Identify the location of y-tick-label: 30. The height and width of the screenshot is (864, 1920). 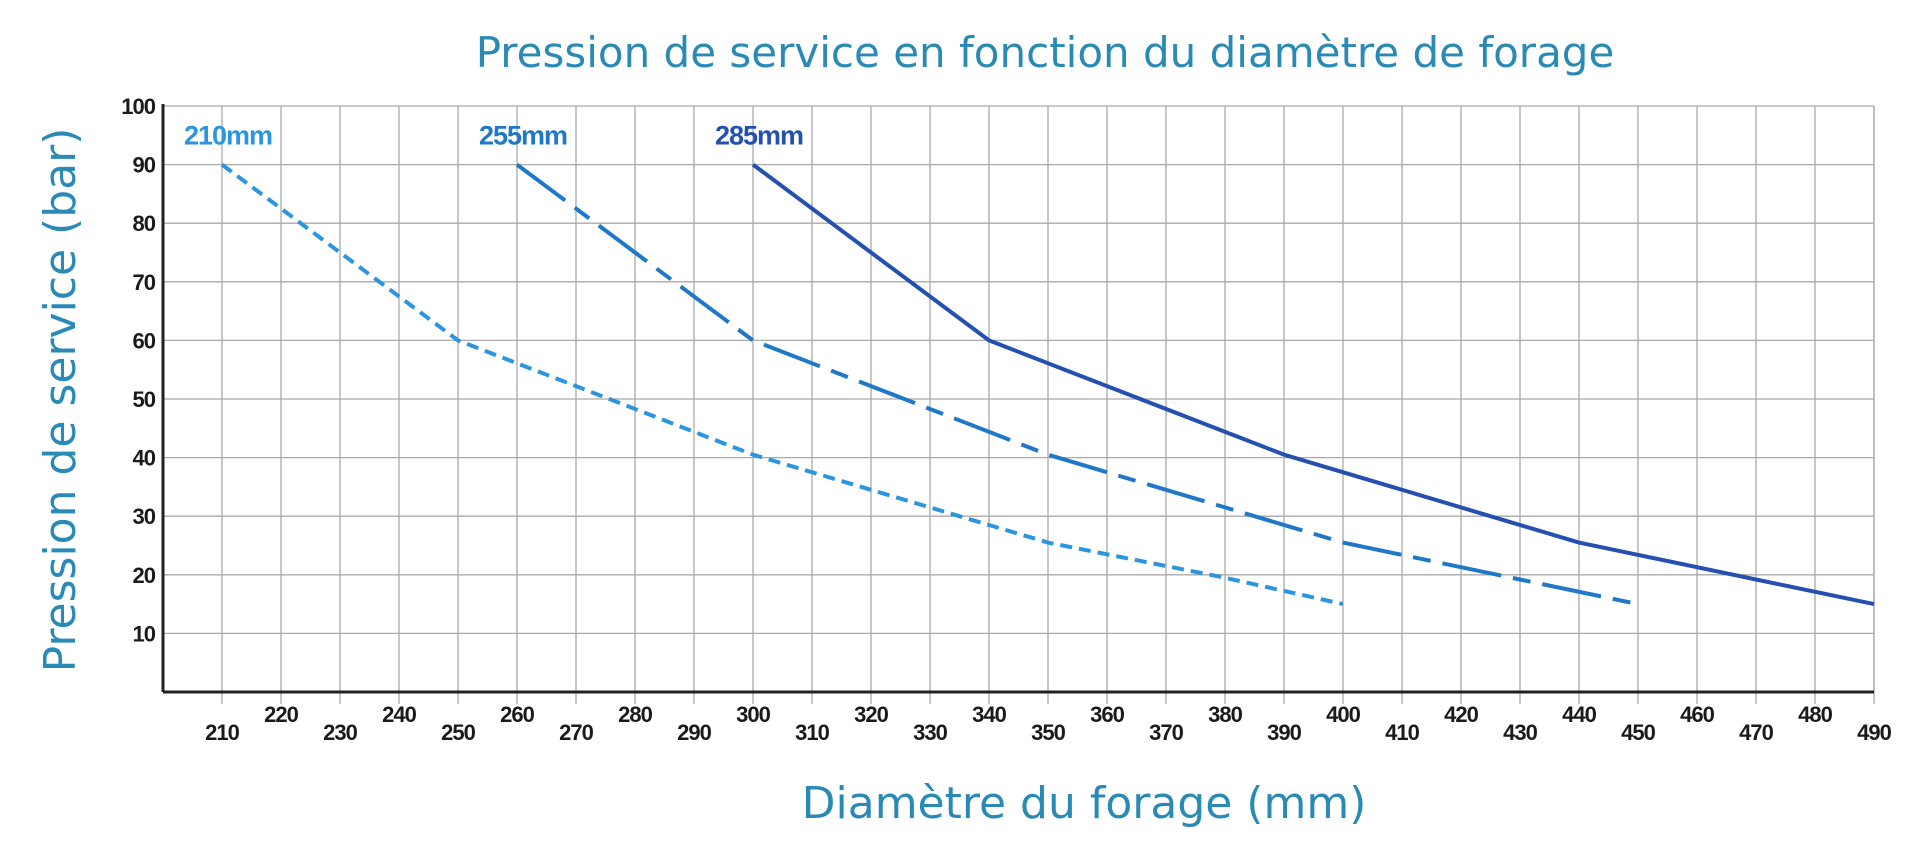
(144, 516).